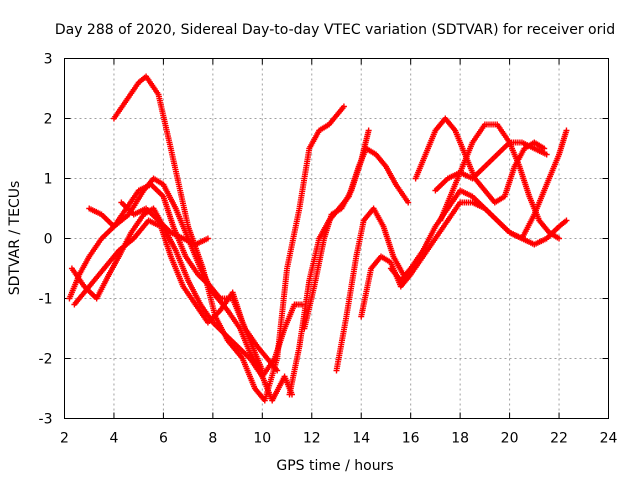 This screenshot has height=480, width=640. What do you see at coordinates (64, 439) in the screenshot?
I see `x-tick-label: 2` at bounding box center [64, 439].